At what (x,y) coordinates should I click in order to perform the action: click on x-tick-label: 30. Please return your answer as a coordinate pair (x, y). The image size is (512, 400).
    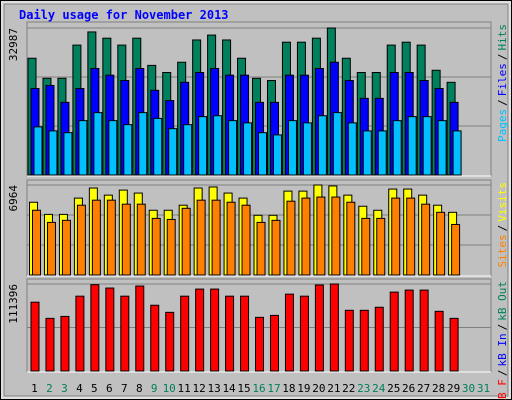
    Looking at the image, I should click on (468, 388).